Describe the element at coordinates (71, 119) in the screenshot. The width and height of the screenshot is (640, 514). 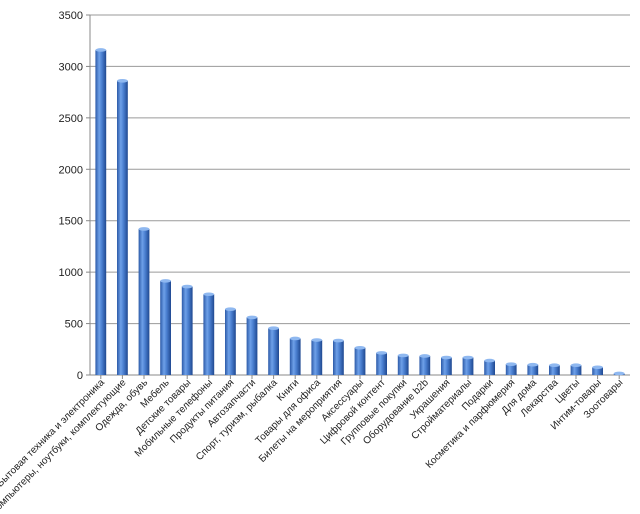
I see `y-tick-label: 2500` at that location.